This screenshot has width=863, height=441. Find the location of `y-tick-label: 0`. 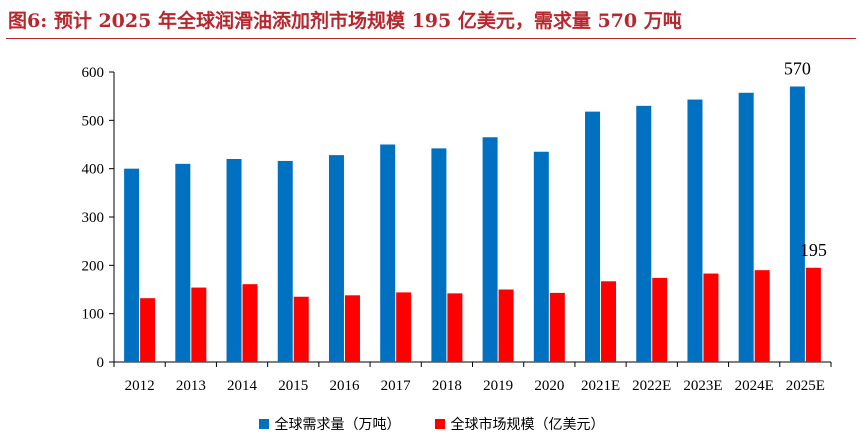

y-tick-label: 0 is located at coordinates (101, 363).